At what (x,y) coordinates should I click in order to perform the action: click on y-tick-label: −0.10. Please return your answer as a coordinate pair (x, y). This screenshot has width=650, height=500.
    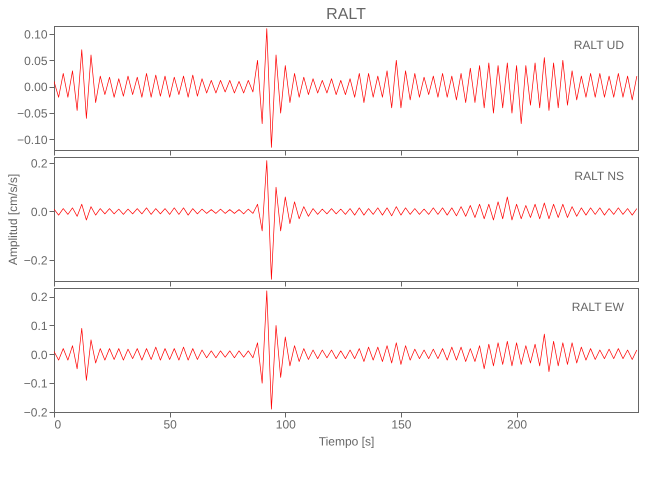
    Looking at the image, I should click on (32, 139).